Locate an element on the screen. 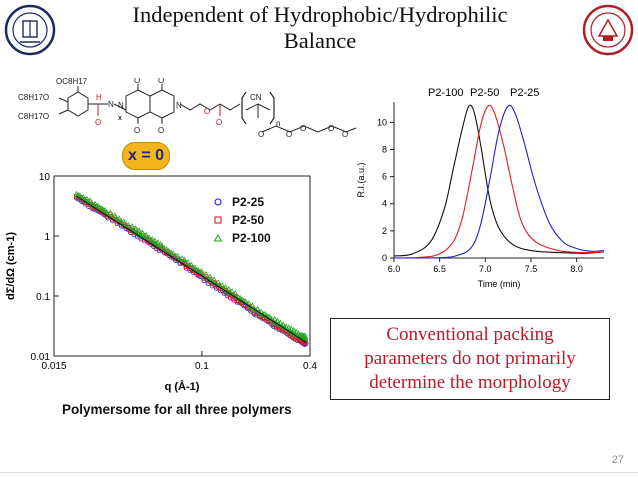 This screenshot has width=638, height=478. x-equals-zero-badge: x = 0 is located at coordinates (146, 156).